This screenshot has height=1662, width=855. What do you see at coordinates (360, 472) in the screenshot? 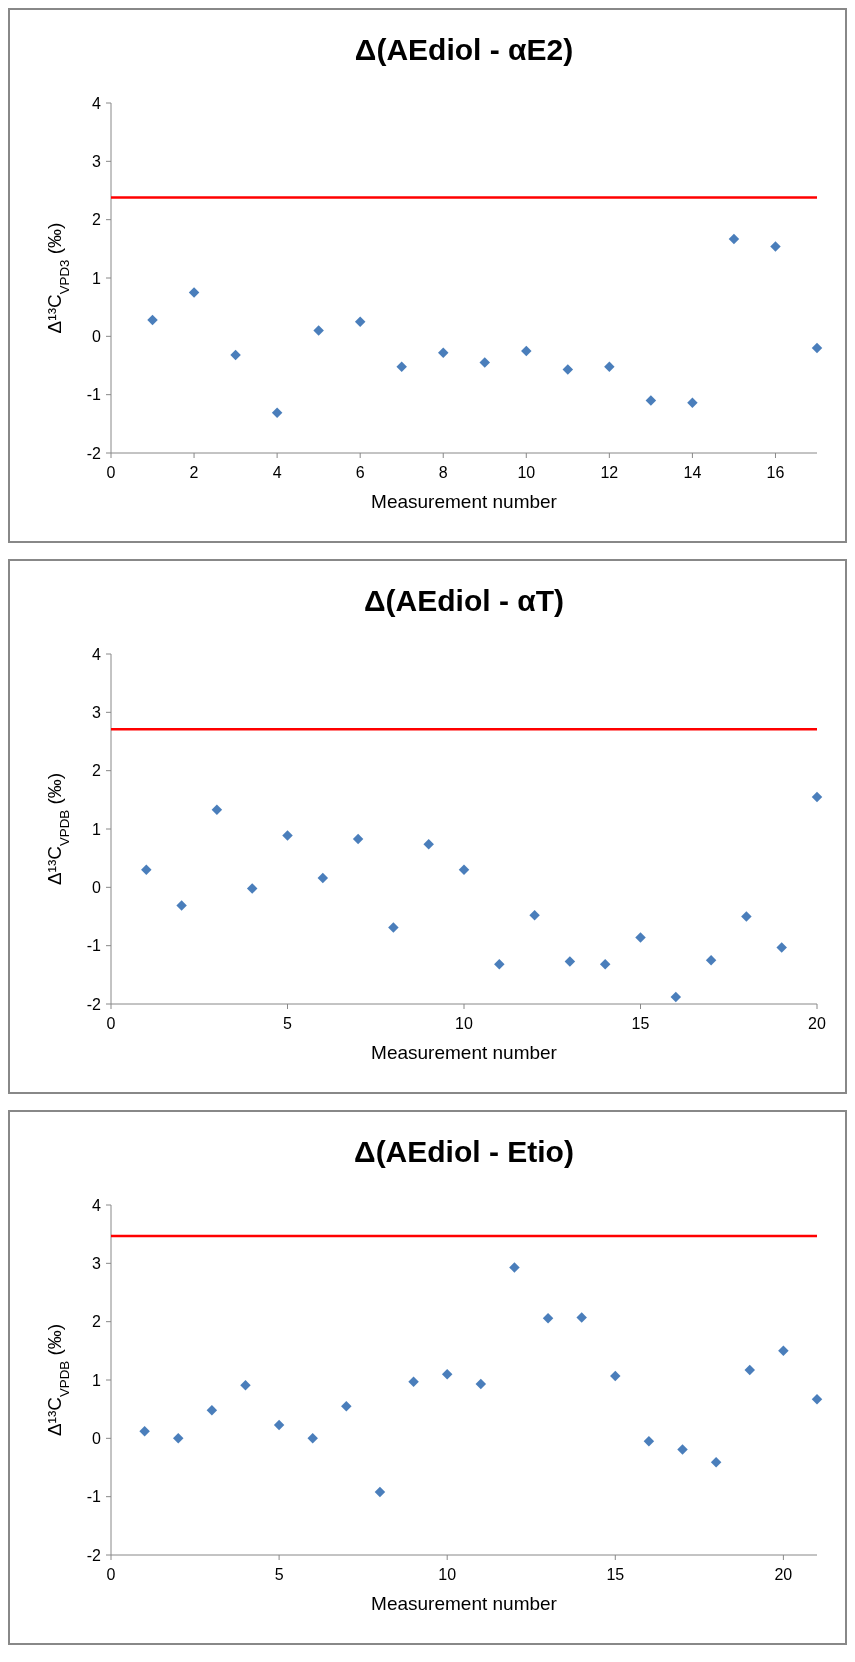
I see `x-tick-label: 6` at bounding box center [360, 472].